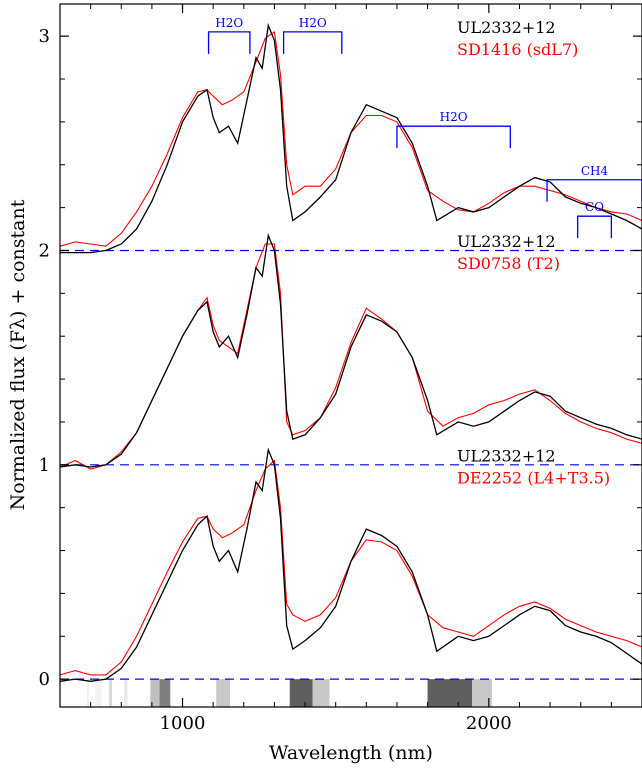 The height and width of the screenshot is (772, 642). I want to click on y-tick-label: 2, so click(44, 250).